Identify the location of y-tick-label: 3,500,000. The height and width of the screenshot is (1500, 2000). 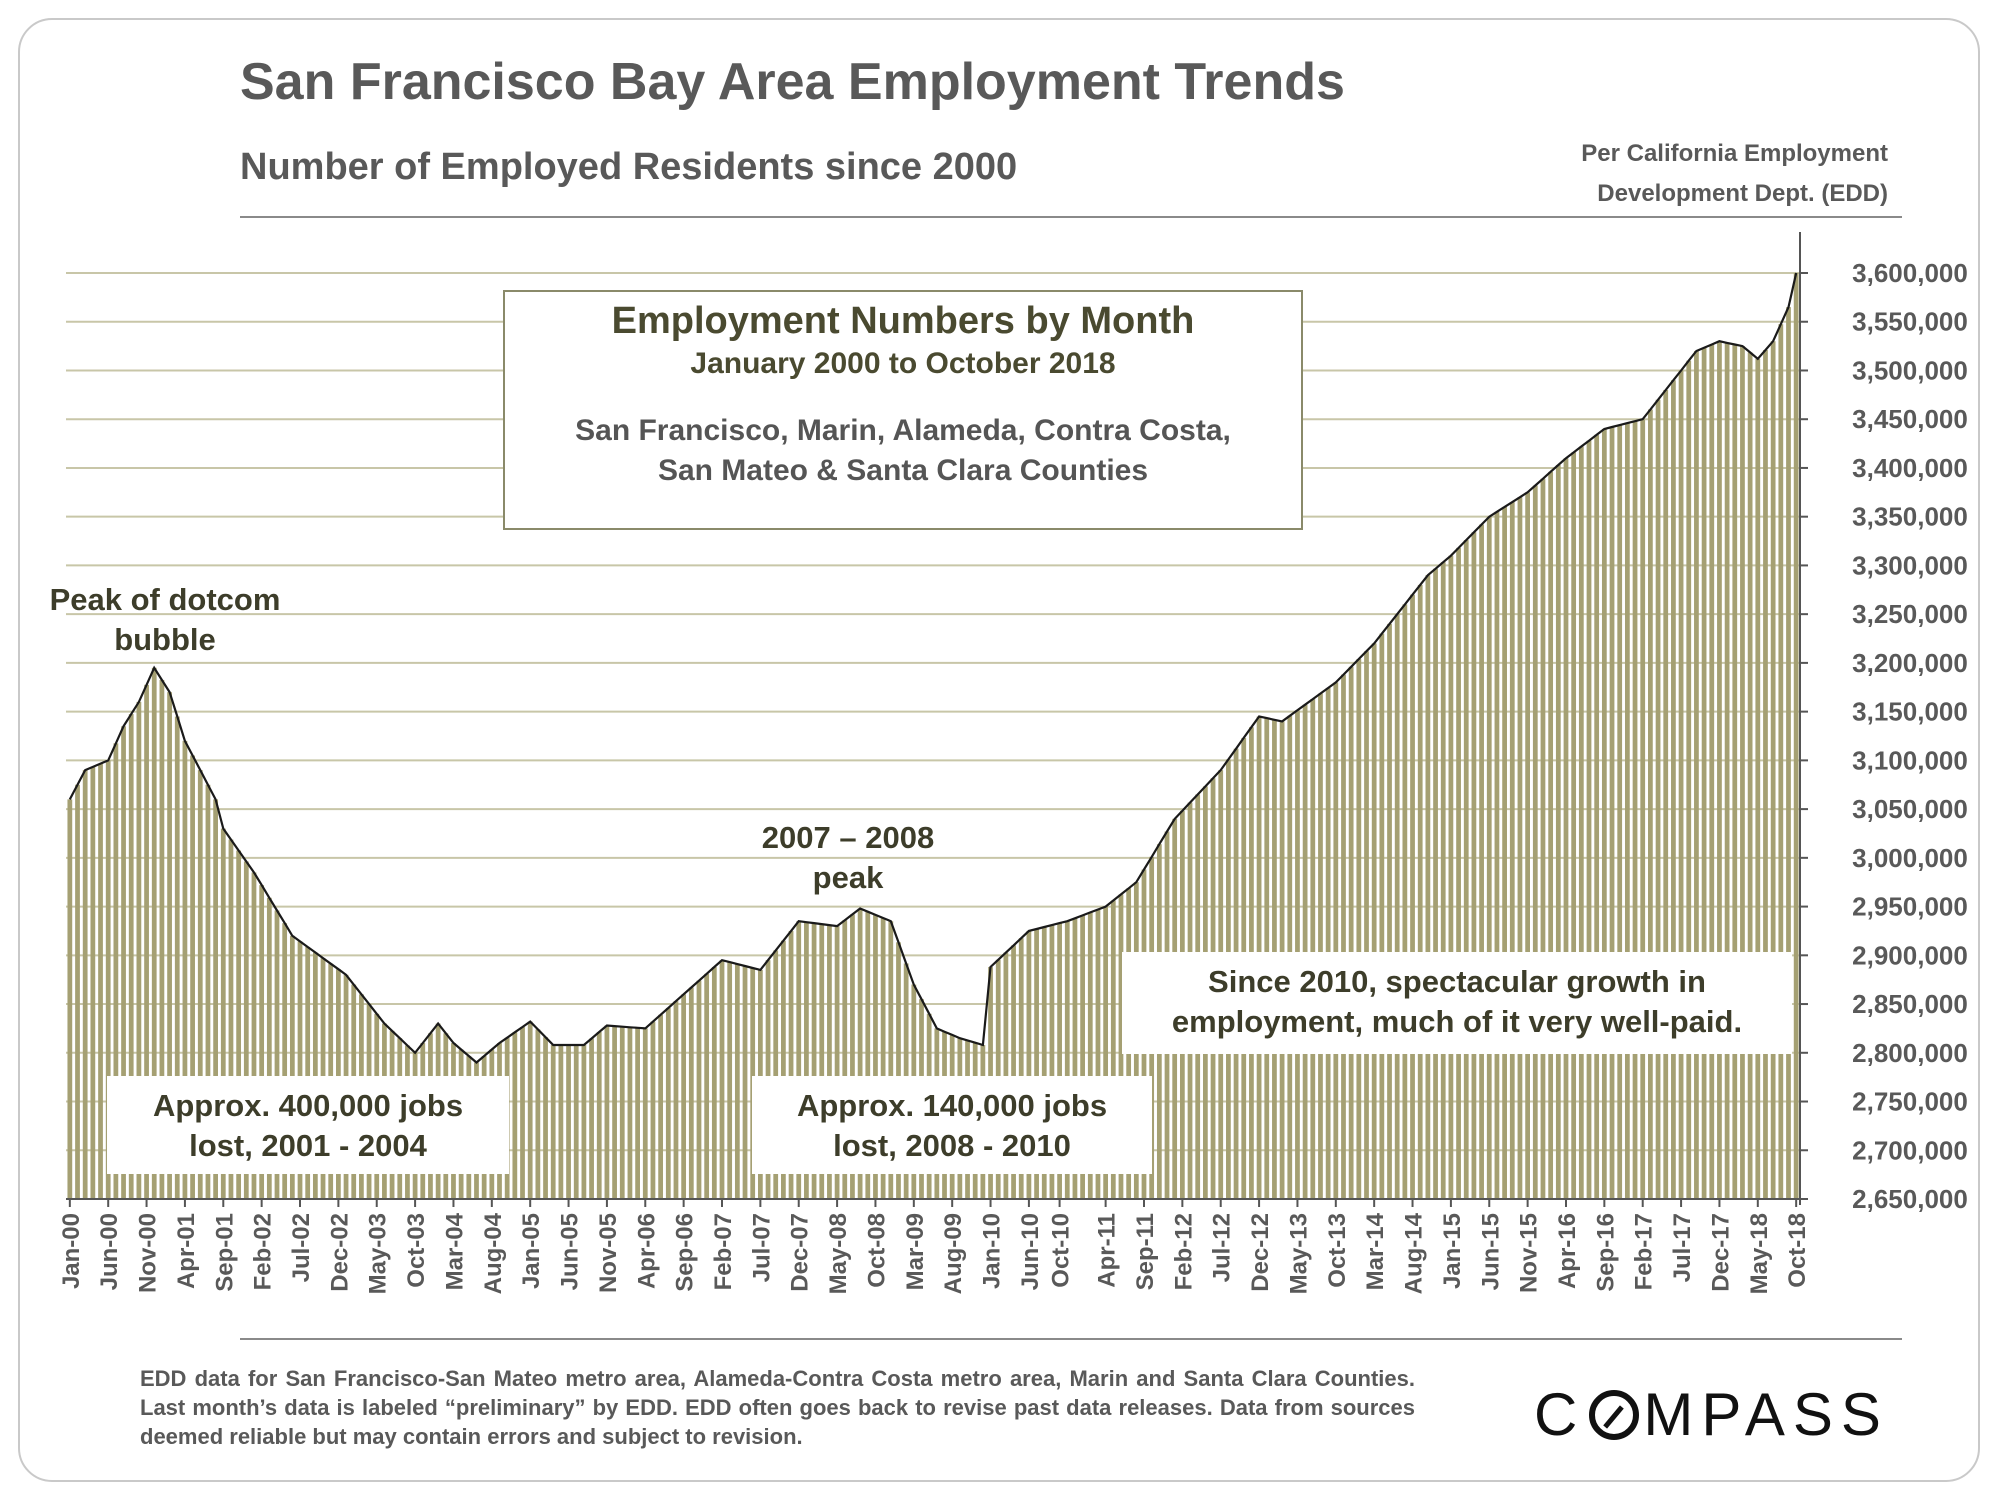
(1910, 370).